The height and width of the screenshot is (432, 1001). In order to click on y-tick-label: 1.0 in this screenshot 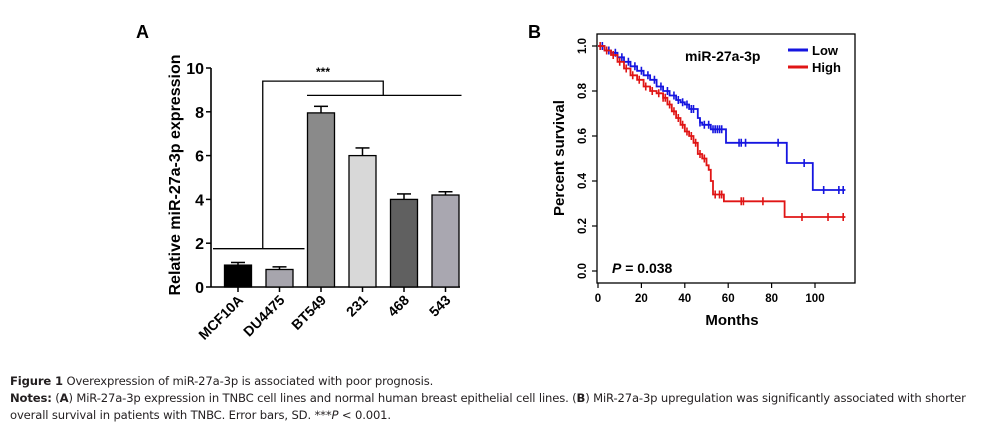, I will do `click(583, 46)`.